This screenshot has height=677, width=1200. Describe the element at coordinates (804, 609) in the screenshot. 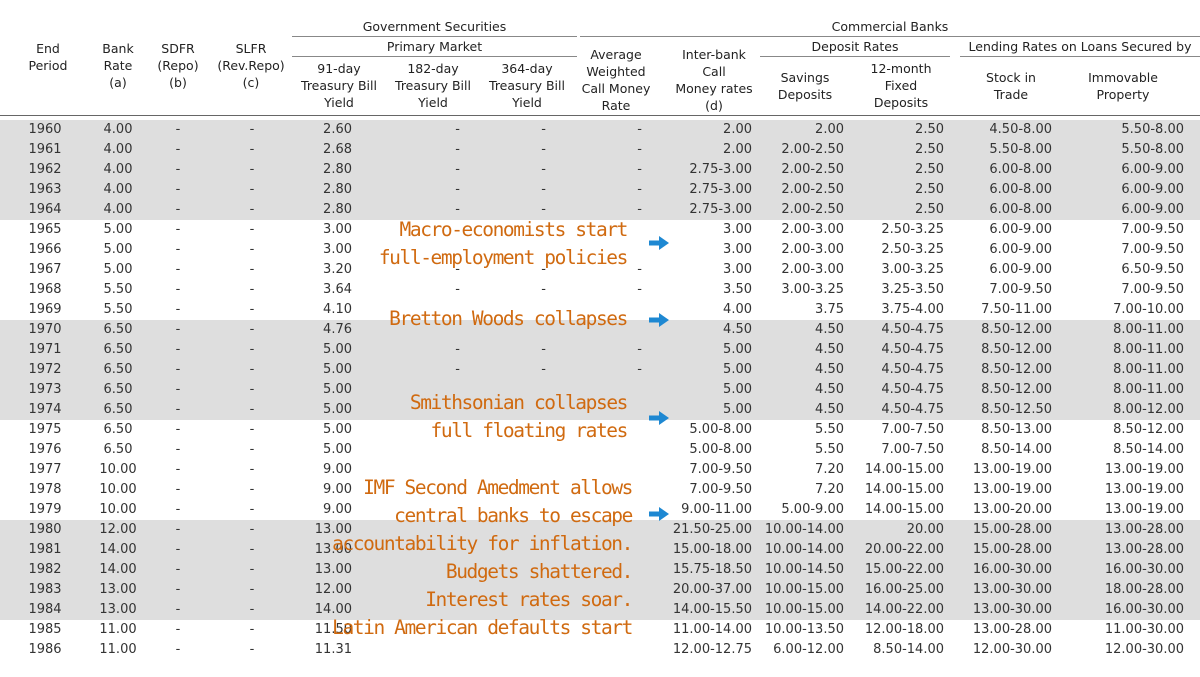

I see `cell-sav: 10.00-15.00` at that location.